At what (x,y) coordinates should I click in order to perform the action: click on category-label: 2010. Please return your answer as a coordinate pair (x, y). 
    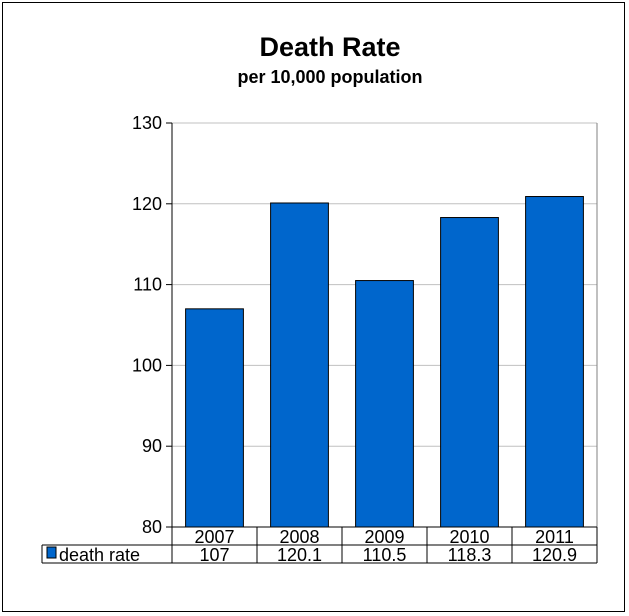
    Looking at the image, I should click on (469, 537).